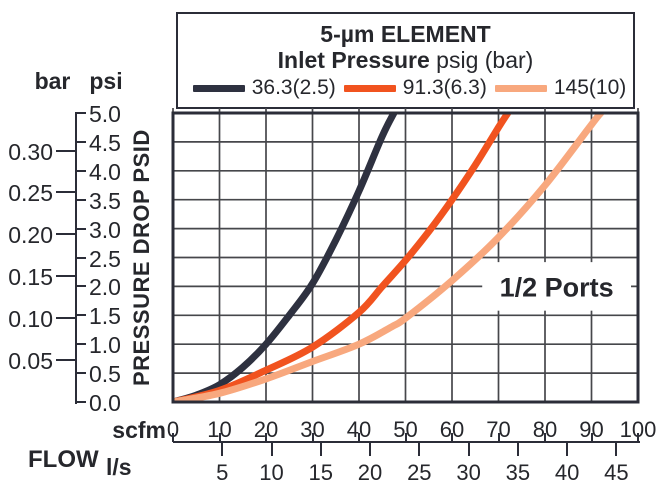  I want to click on psi-tick-label: 4.0, so click(105, 171).